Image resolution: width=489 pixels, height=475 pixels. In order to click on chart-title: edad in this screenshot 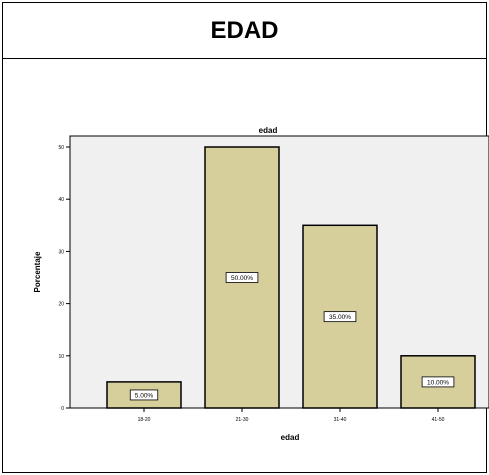, I will do `click(268, 130)`.